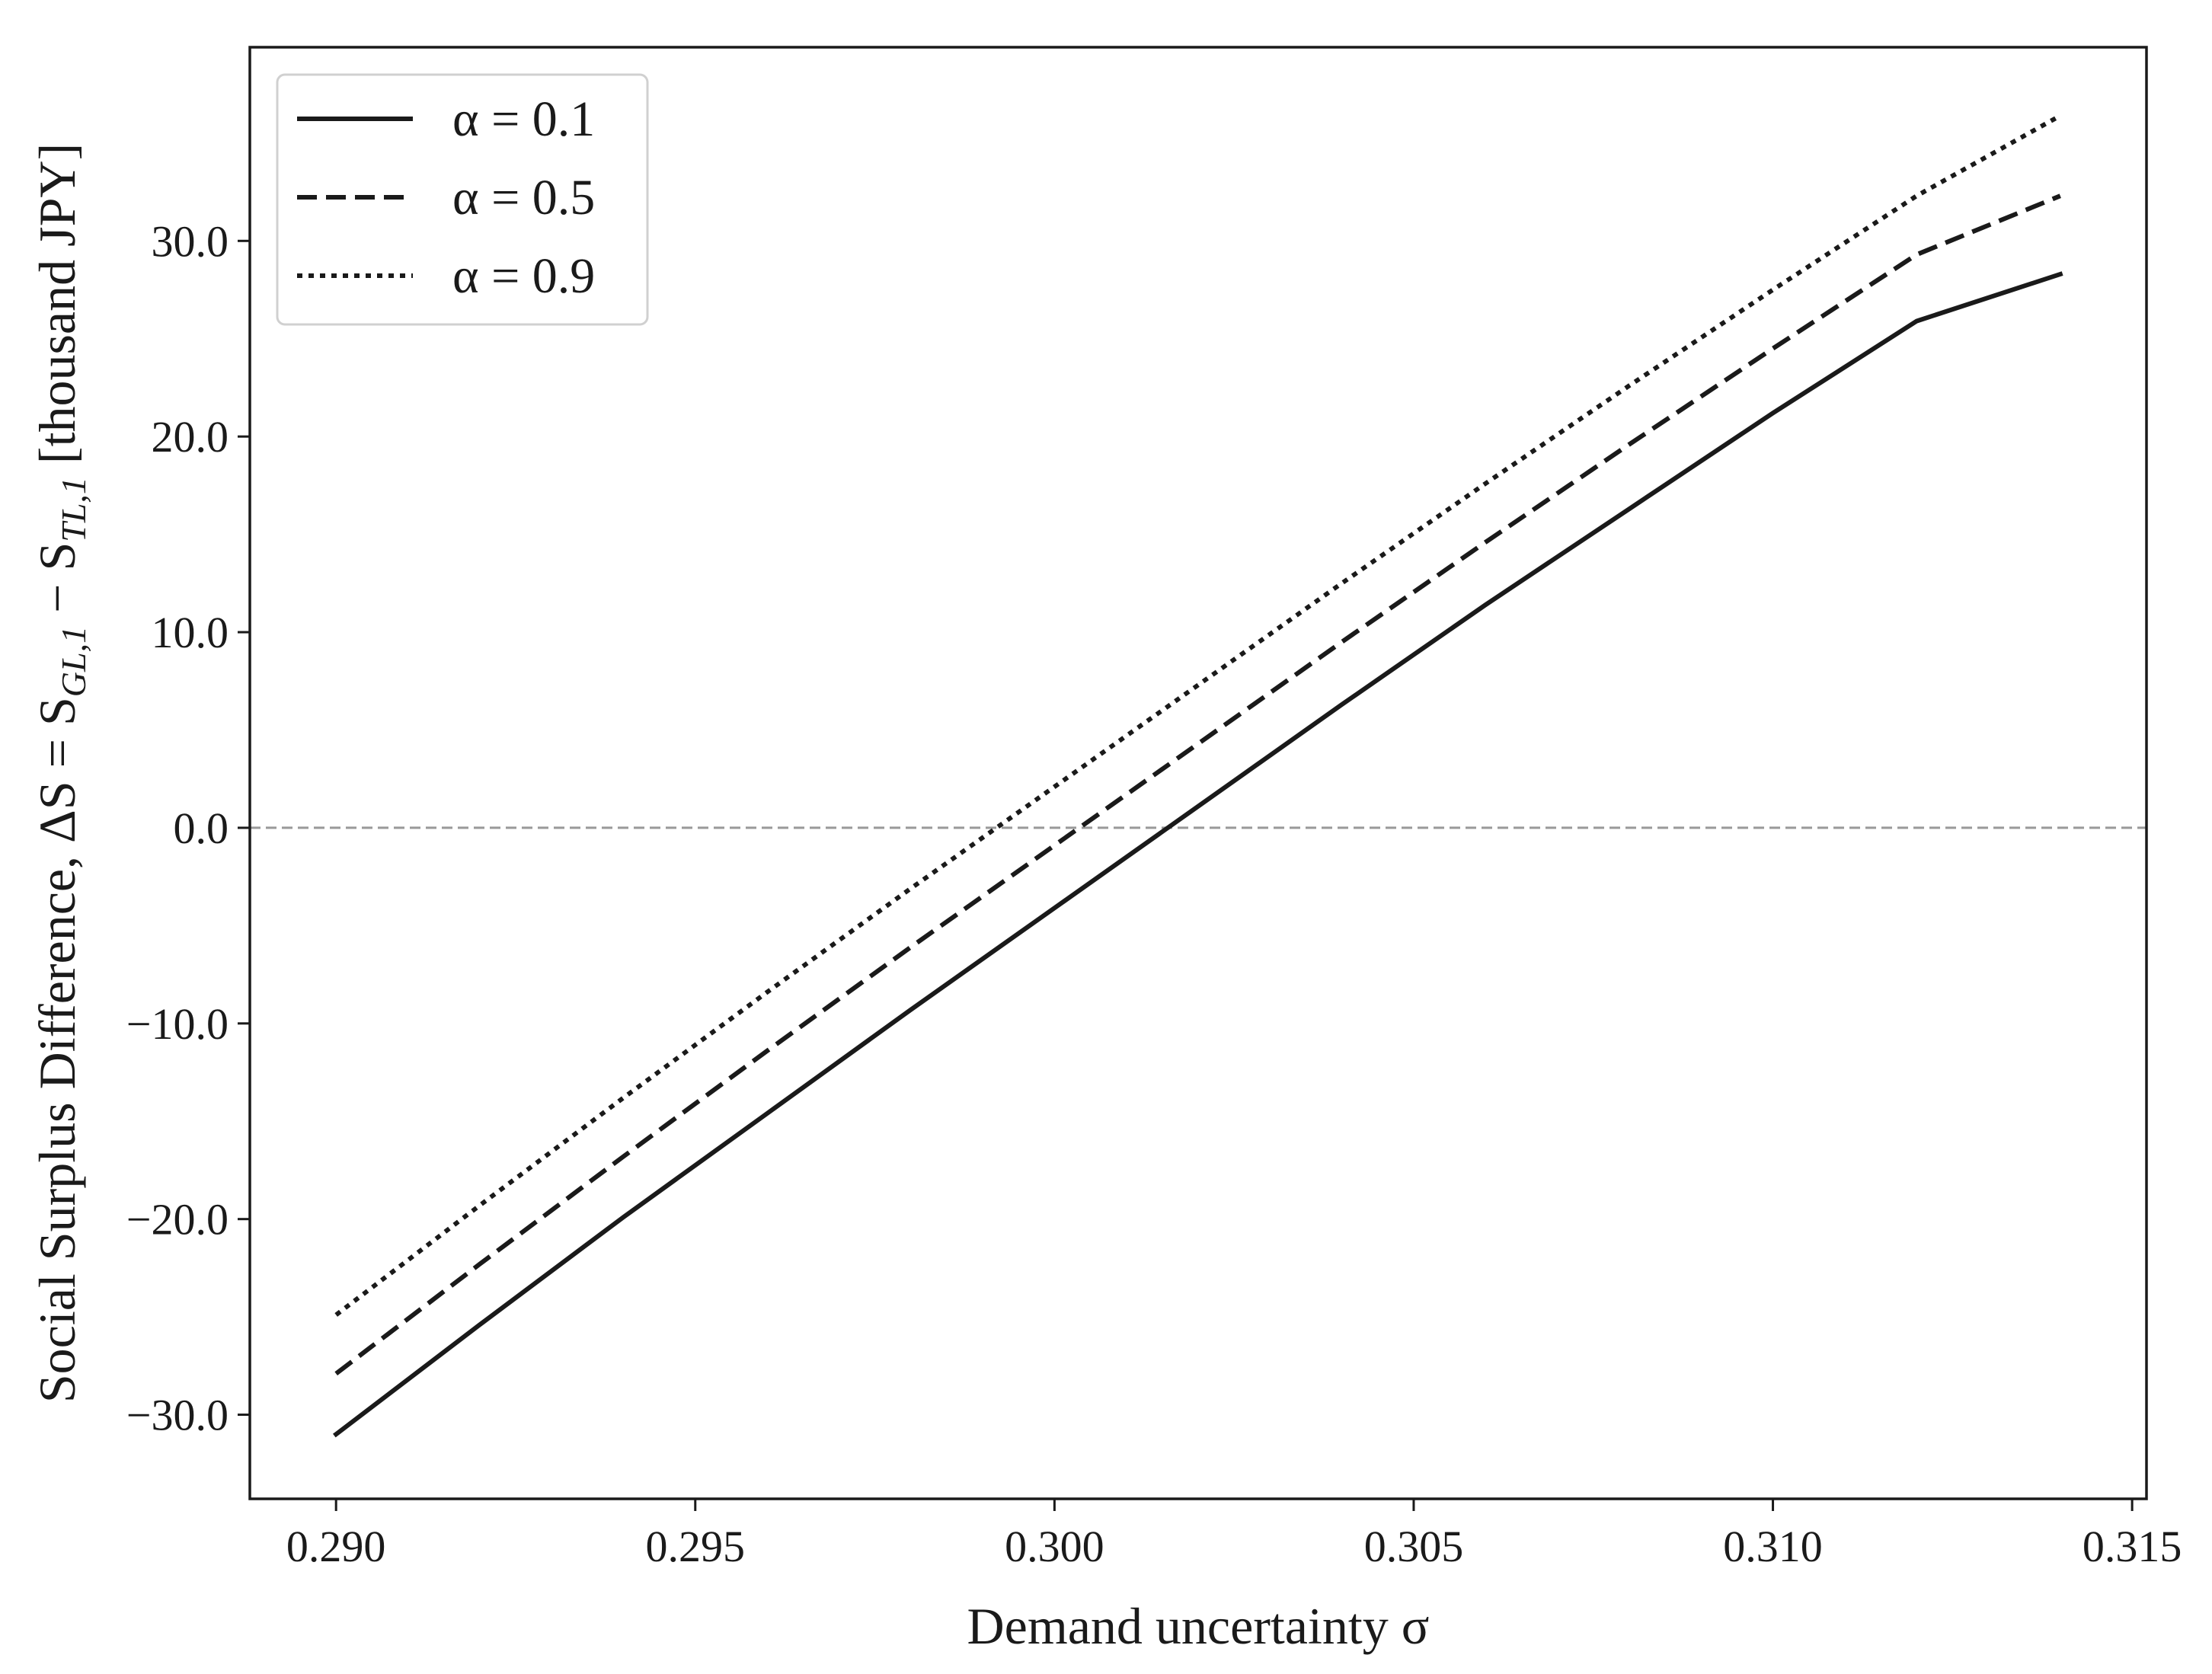 This screenshot has height=1674, width=2212. What do you see at coordinates (523, 119) in the screenshot?
I see `legend-label-1: α = 0.1` at bounding box center [523, 119].